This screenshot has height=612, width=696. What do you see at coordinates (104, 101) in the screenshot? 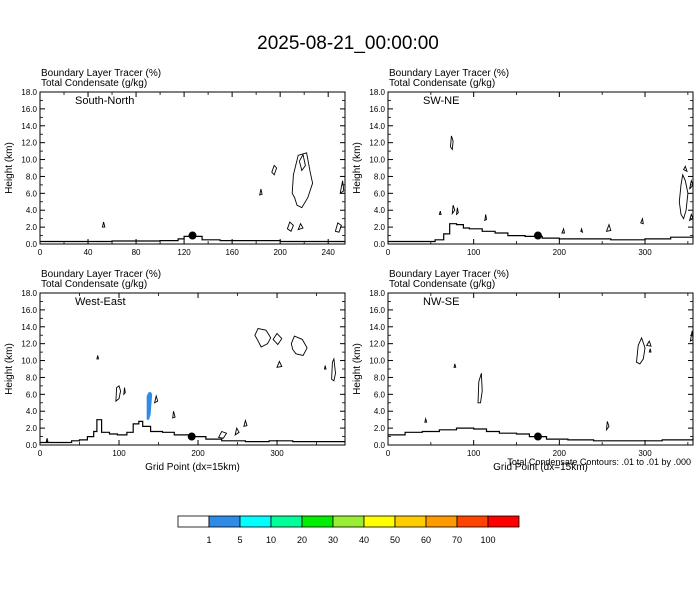
I see `panel-label: South-North` at bounding box center [104, 101].